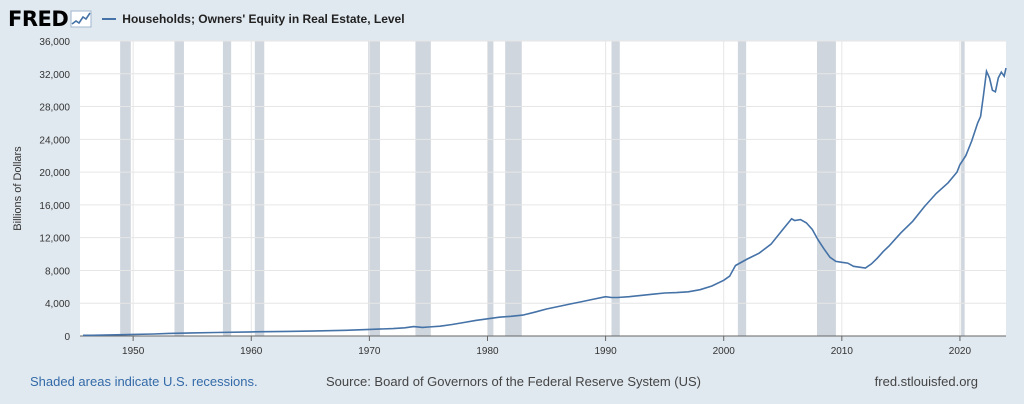 The height and width of the screenshot is (404, 1024). What do you see at coordinates (960, 351) in the screenshot?
I see `x-tick-label: 2020` at bounding box center [960, 351].